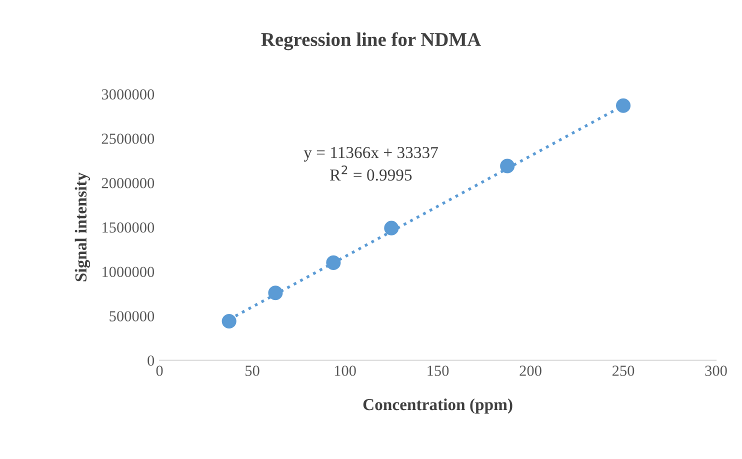  What do you see at coordinates (128, 183) in the screenshot?
I see `y-tick-label: 2000000` at bounding box center [128, 183].